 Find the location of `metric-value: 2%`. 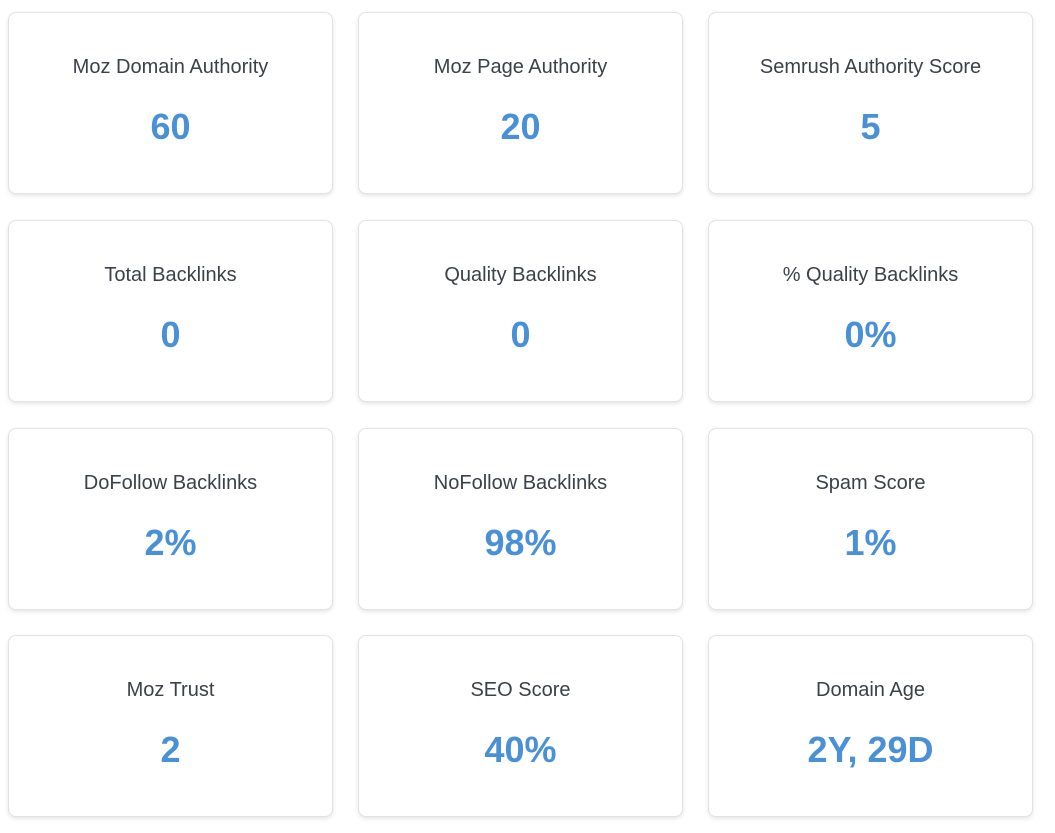

metric-value: 2% is located at coordinates (170, 542).